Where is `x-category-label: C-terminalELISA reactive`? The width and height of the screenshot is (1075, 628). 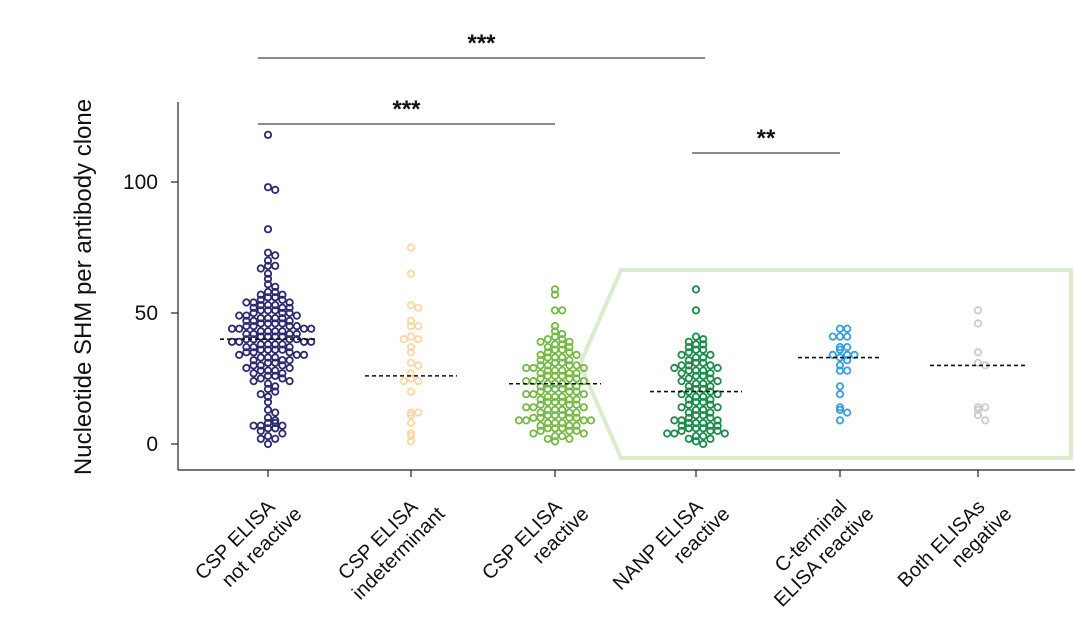 x-category-label: C-terminalELISA reactive is located at coordinates (815, 548).